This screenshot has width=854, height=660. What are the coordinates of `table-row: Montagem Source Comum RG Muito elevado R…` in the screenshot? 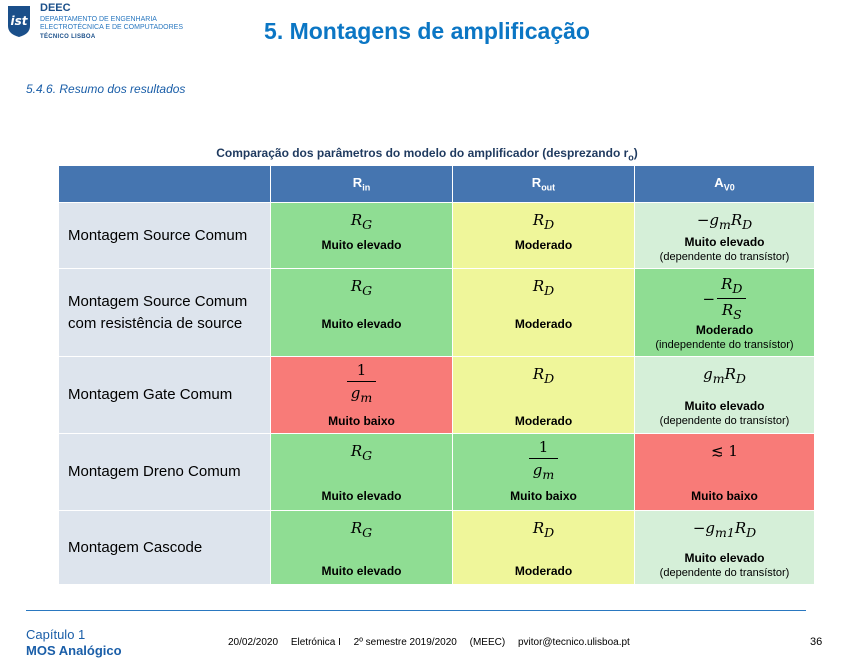 It's located at (436, 235).